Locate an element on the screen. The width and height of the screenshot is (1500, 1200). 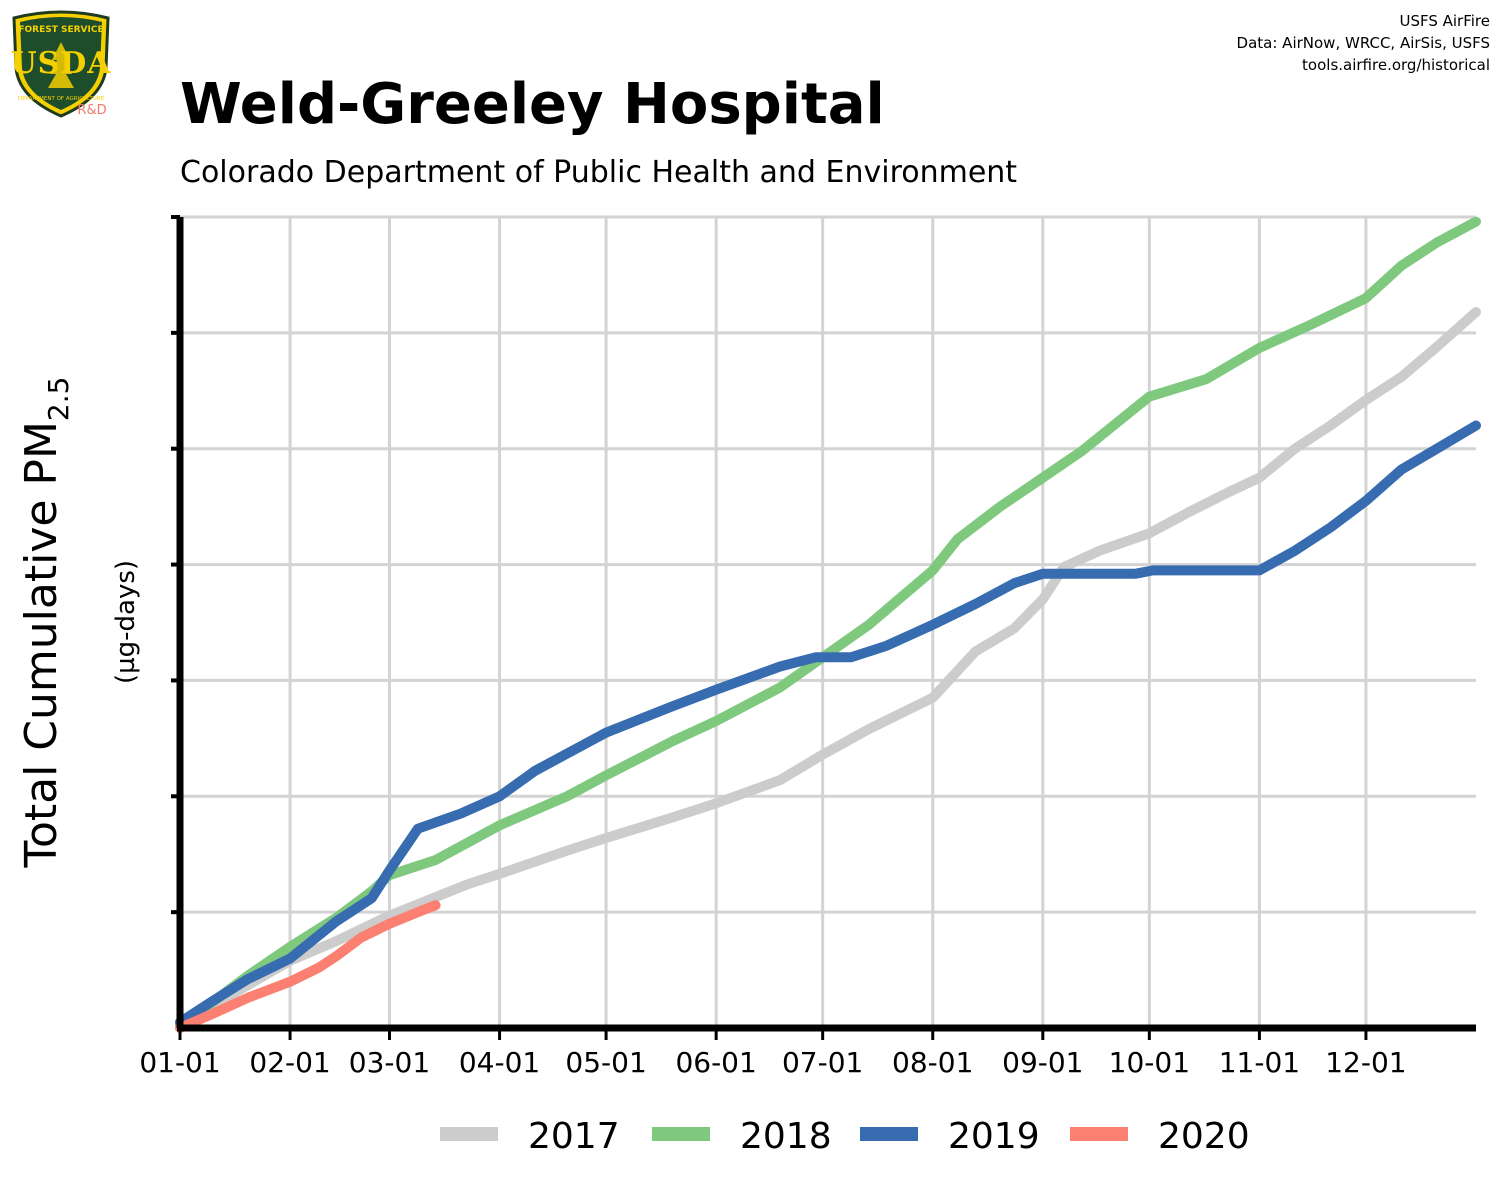
legend-item-2019: 2019 is located at coordinates (950, 1136).